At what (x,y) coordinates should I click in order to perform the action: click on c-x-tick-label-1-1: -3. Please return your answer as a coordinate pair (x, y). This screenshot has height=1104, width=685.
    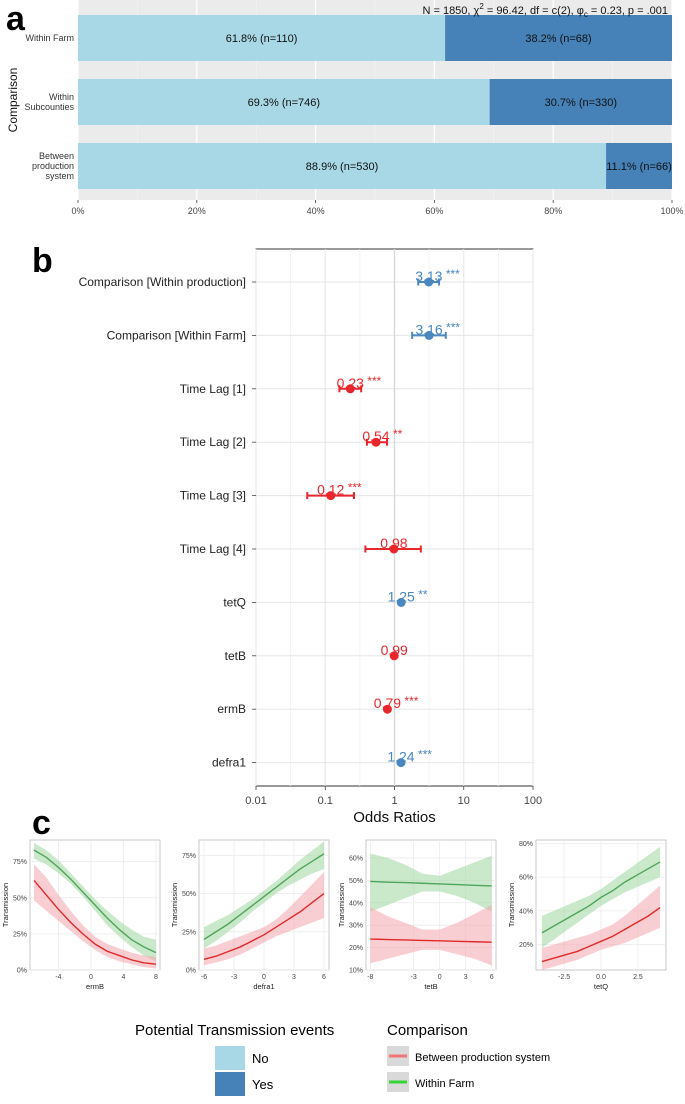
    Looking at the image, I should click on (234, 977).